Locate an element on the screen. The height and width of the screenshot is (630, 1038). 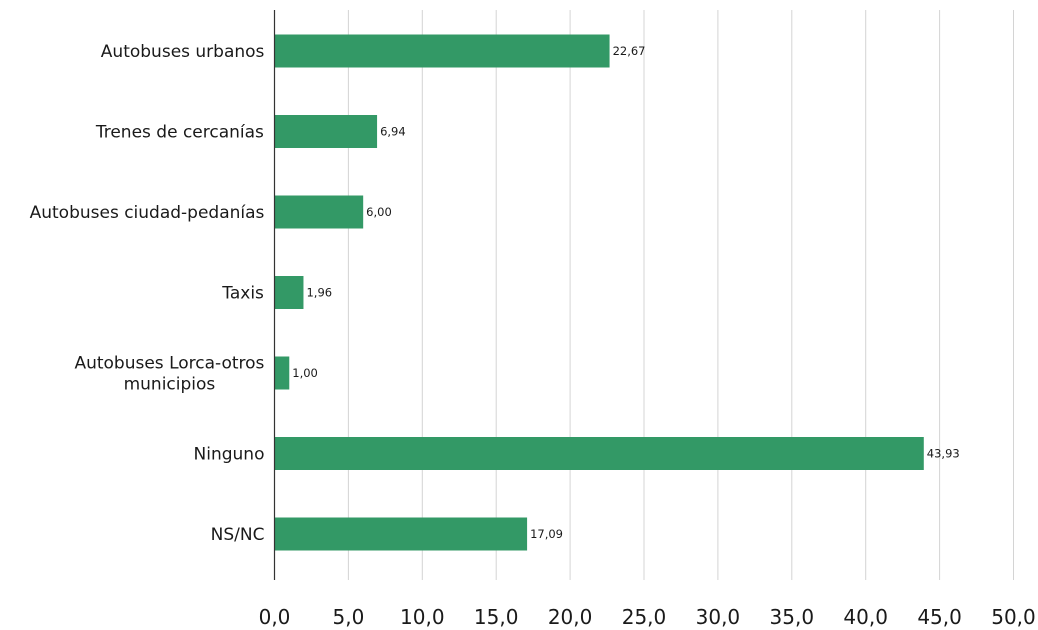
category-label-2: Autobuses ciudad-pedanías is located at coordinates (147, 213).